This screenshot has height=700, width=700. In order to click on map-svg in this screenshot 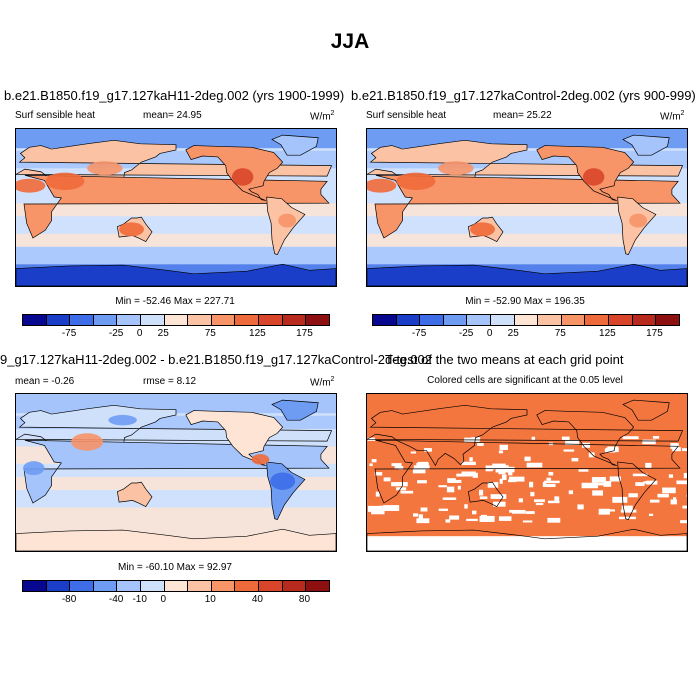, I will do `click(176, 472)`.